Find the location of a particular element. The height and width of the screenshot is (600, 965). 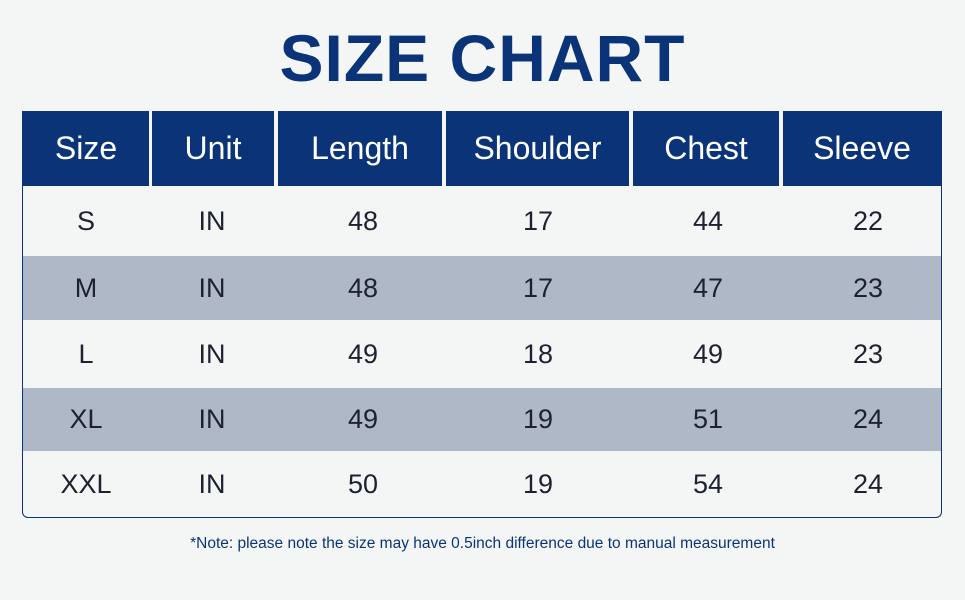

table-cell-chest: 49 is located at coordinates (708, 353).